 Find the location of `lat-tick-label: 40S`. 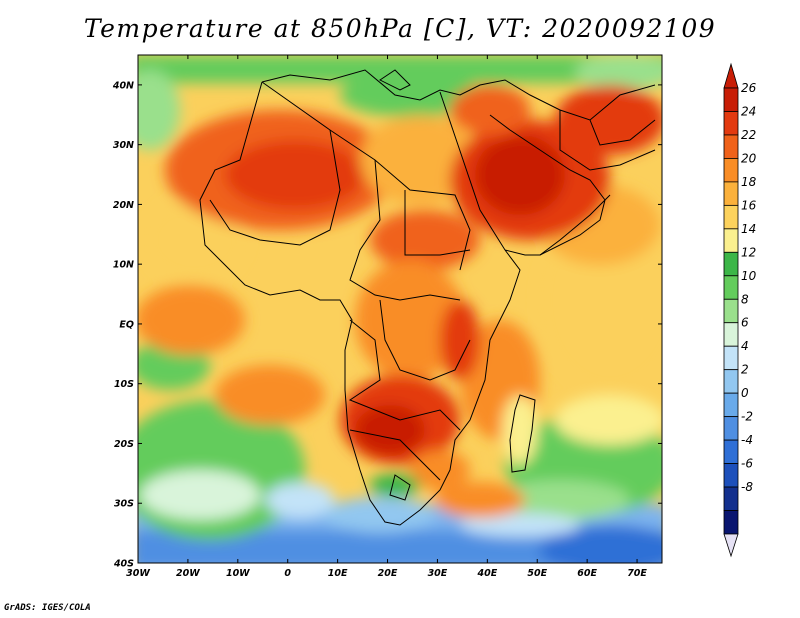

lat-tick-label: 40S is located at coordinates (123, 564).